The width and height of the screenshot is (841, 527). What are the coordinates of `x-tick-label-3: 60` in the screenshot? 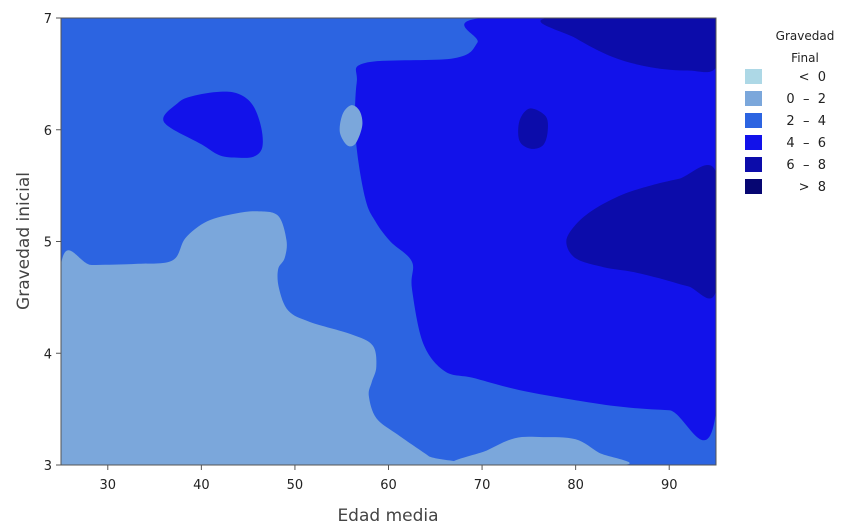 It's located at (388, 485).